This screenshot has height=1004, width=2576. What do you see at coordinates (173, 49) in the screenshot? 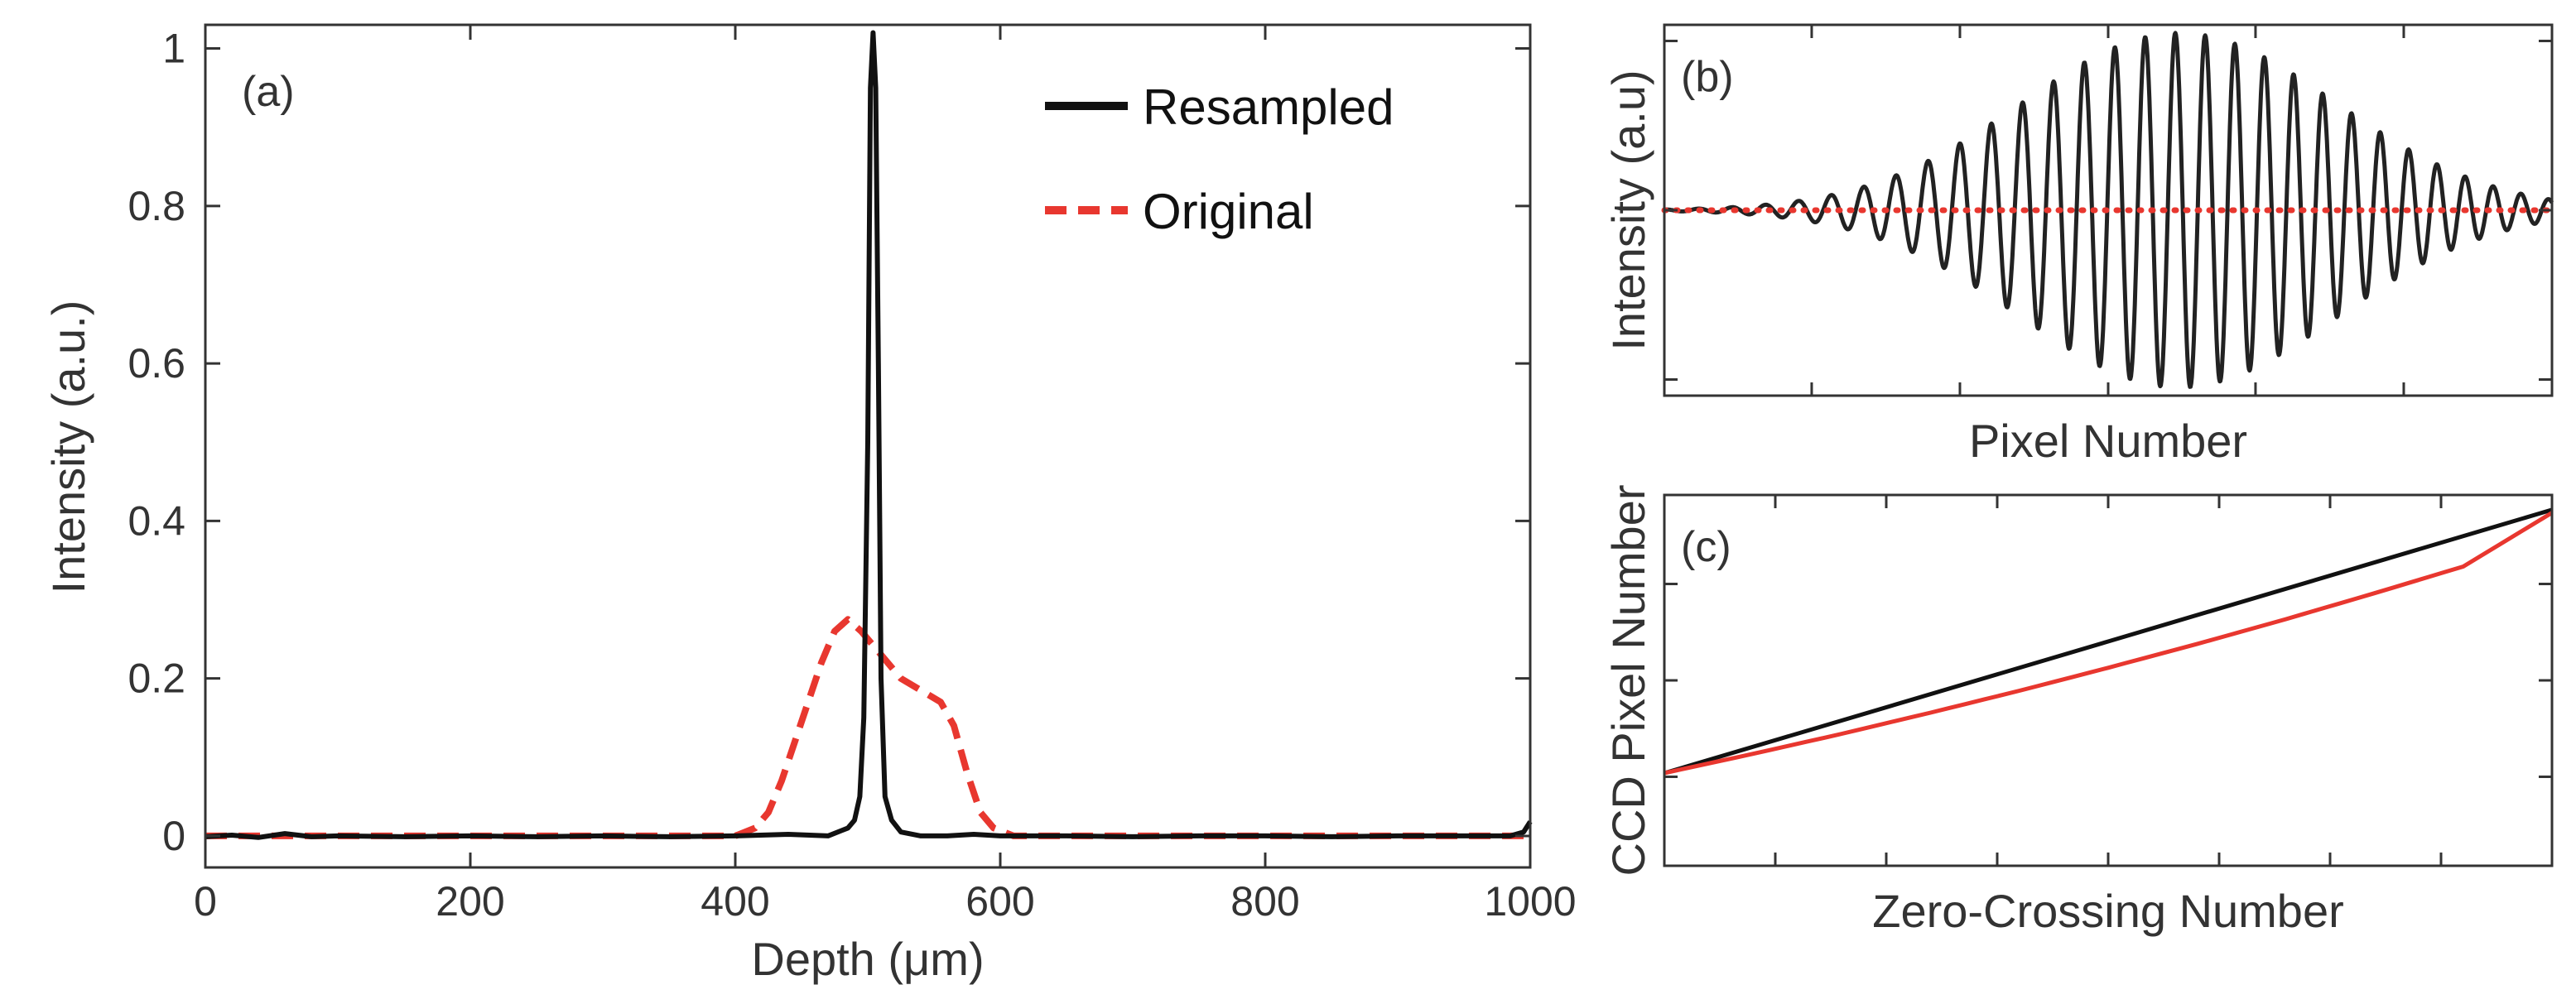
I see `panel-a-ytick-label: 1` at bounding box center [173, 49].